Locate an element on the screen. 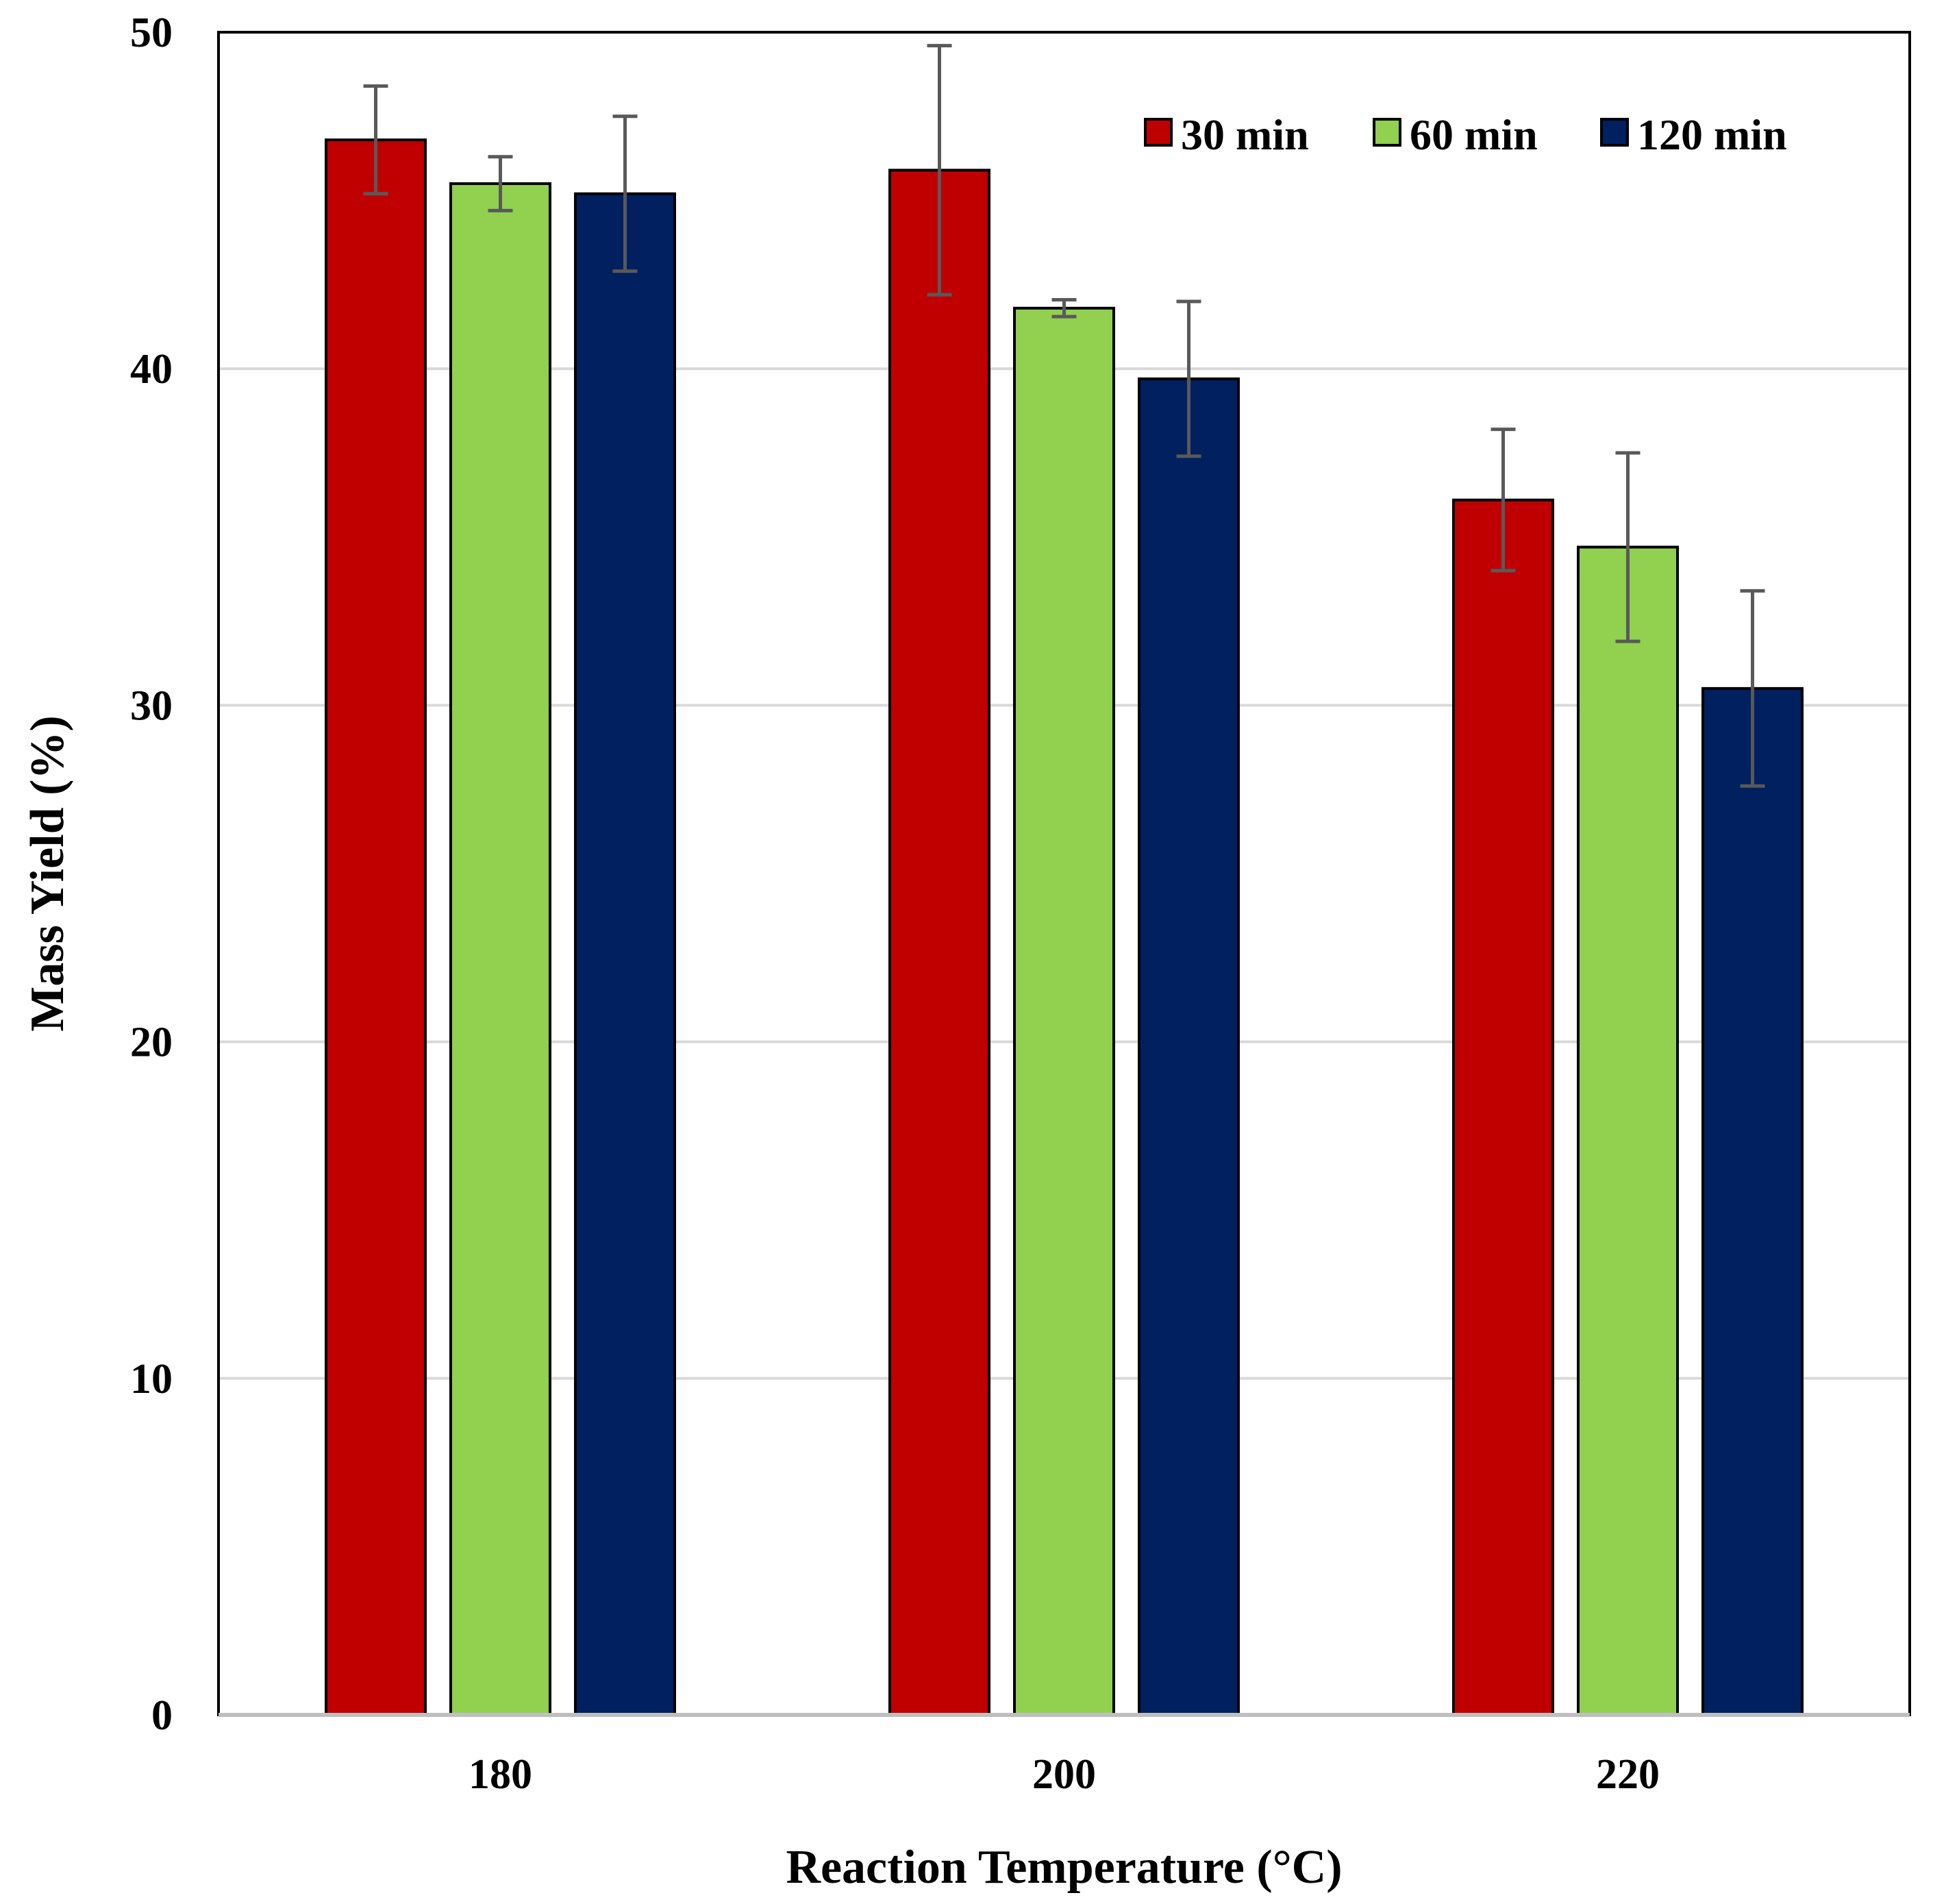  y-tick-label: 20 is located at coordinates (151, 1042).